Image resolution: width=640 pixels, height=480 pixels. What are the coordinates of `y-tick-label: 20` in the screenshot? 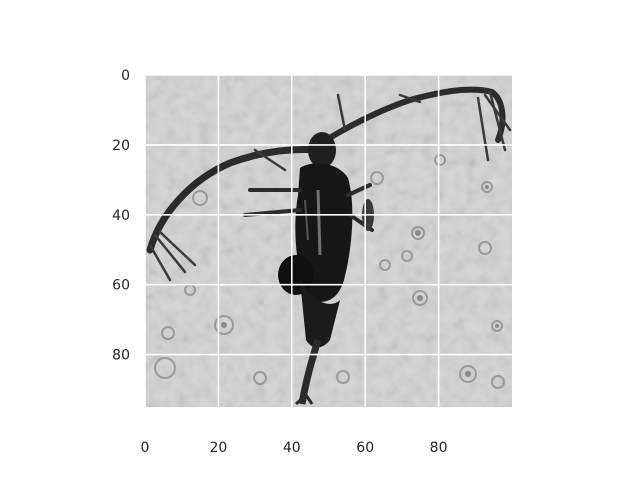 It's located at (121, 146).